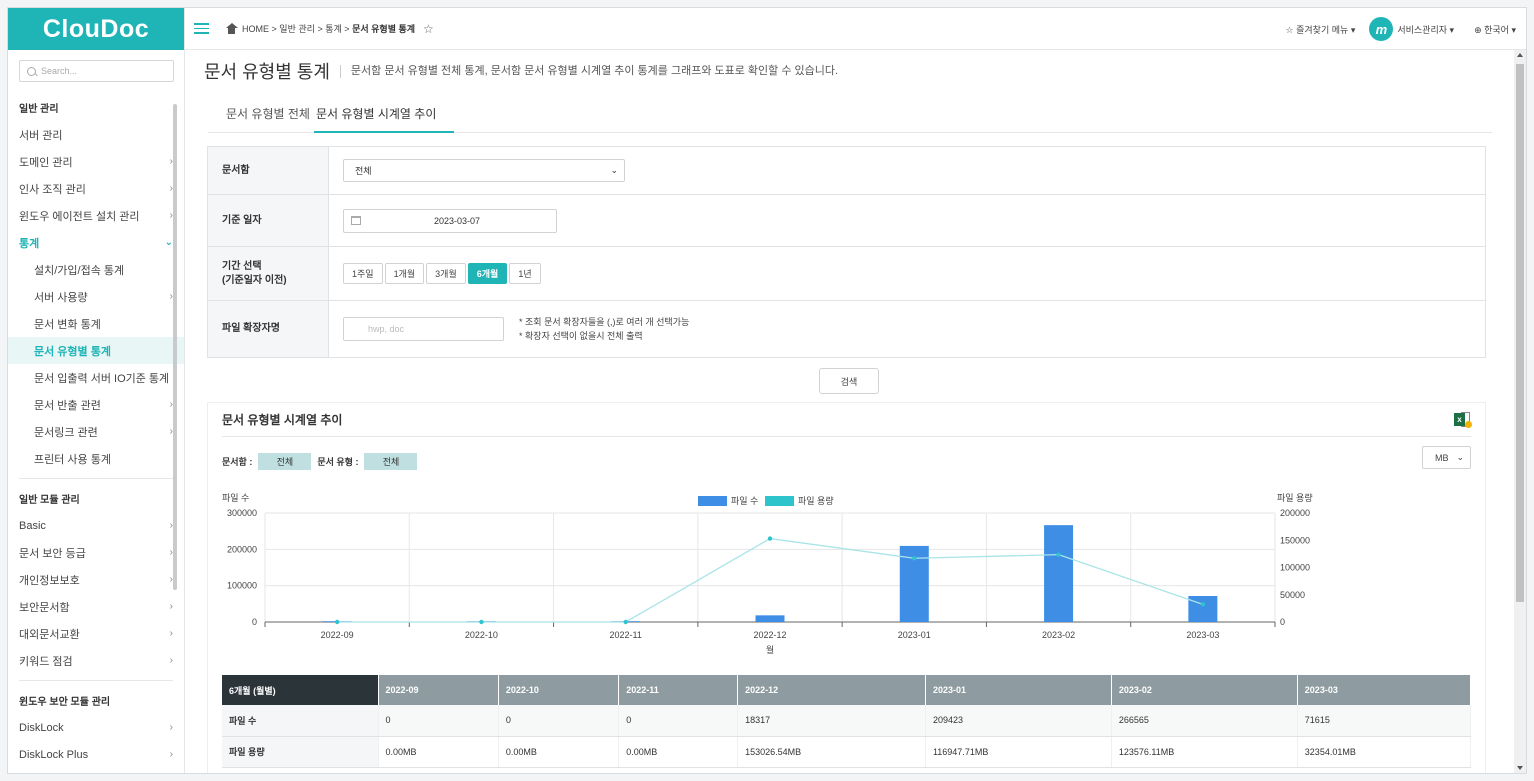 Image resolution: width=1534 pixels, height=781 pixels. What do you see at coordinates (847, 420) in the screenshot?
I see `panel-header: 문서 유형별 시계열 추이 x` at bounding box center [847, 420].